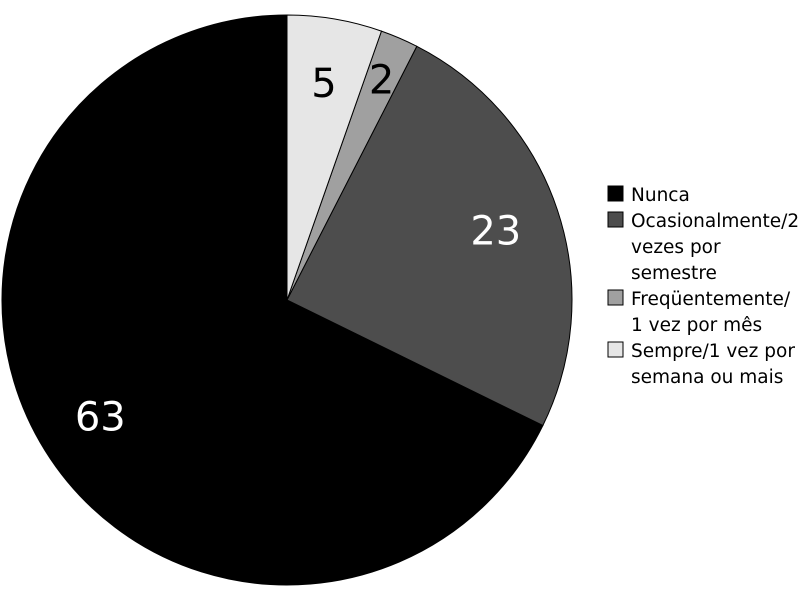 This screenshot has width=800, height=600. Describe the element at coordinates (660, 195) in the screenshot. I see `legend-label-1-line-1: Nunca` at that location.